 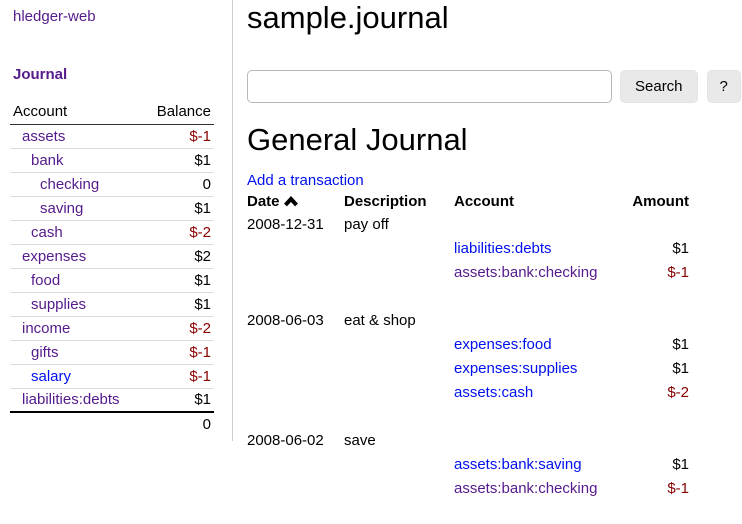 I want to click on posting-row: assets:cash $-2, so click(x=468, y=392).